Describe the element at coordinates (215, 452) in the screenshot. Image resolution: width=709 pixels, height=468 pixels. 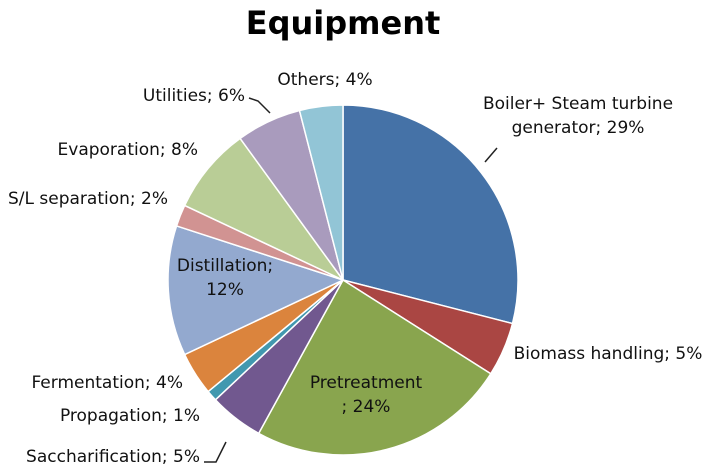
I see `leader-line-saccharification` at that location.